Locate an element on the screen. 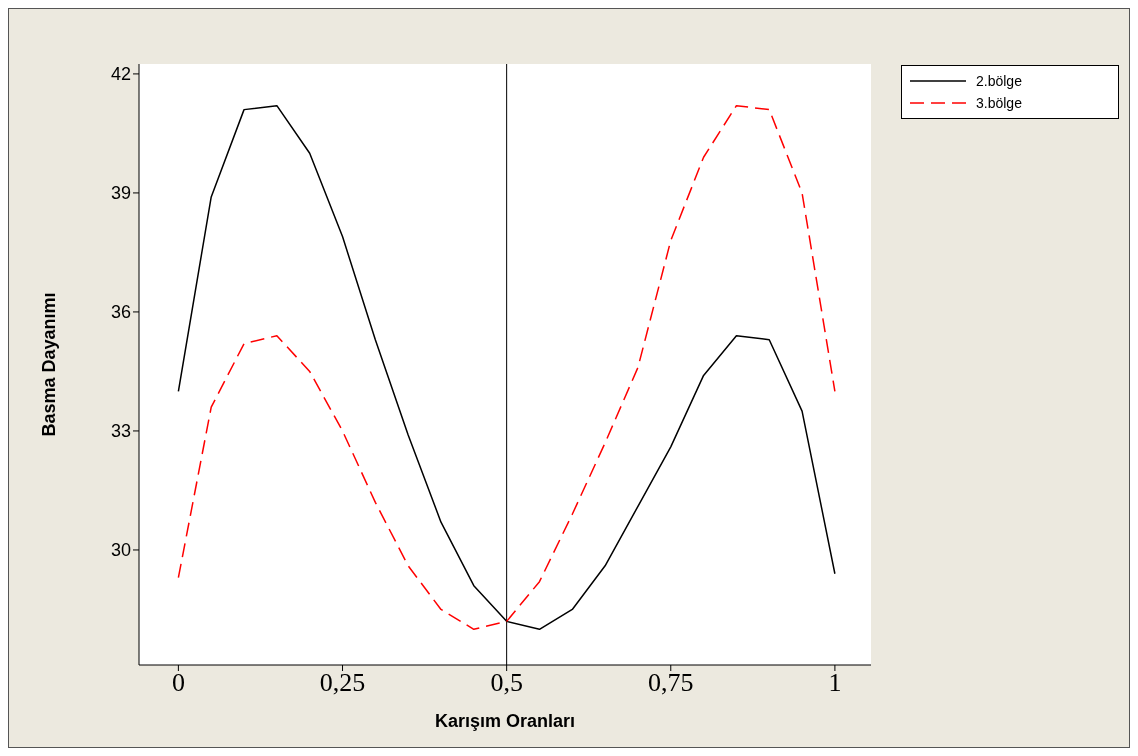  legend-label: 2.bölge is located at coordinates (999, 81).